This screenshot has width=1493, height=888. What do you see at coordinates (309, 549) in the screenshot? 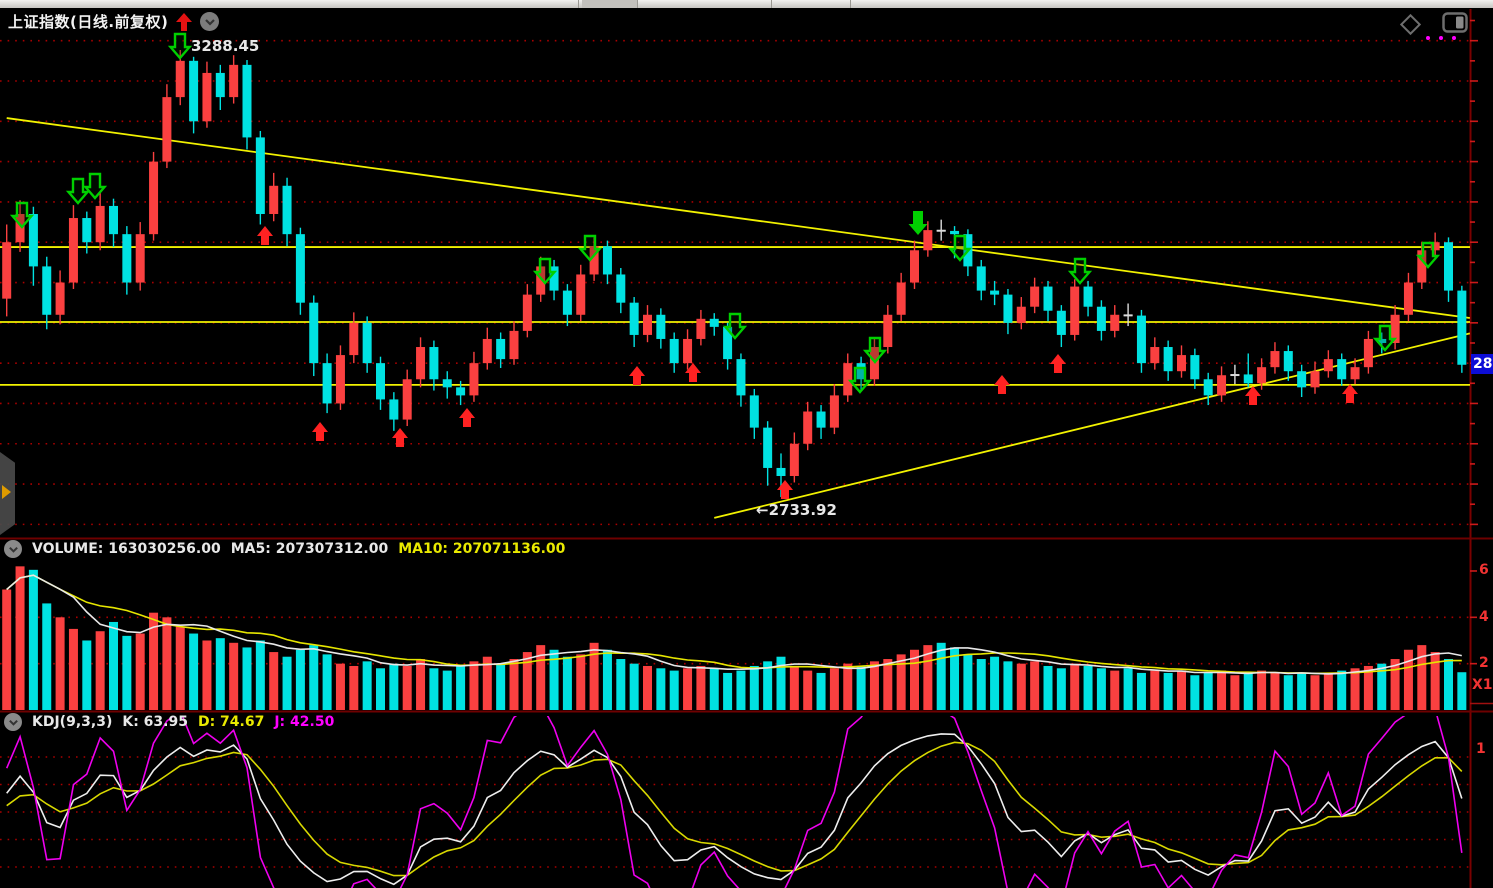
I see `volume-ma5-label: MA5: 207307312.00` at bounding box center [309, 549].